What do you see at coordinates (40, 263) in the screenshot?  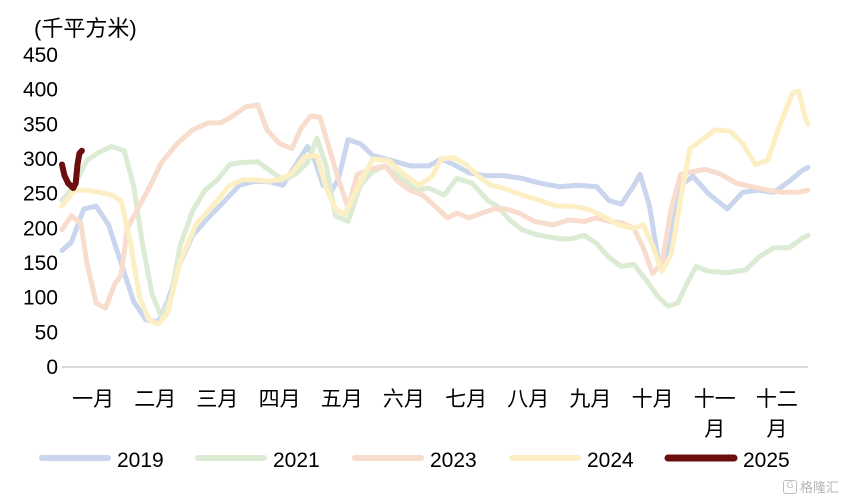 I see `y-tick-label: 150` at bounding box center [40, 263].